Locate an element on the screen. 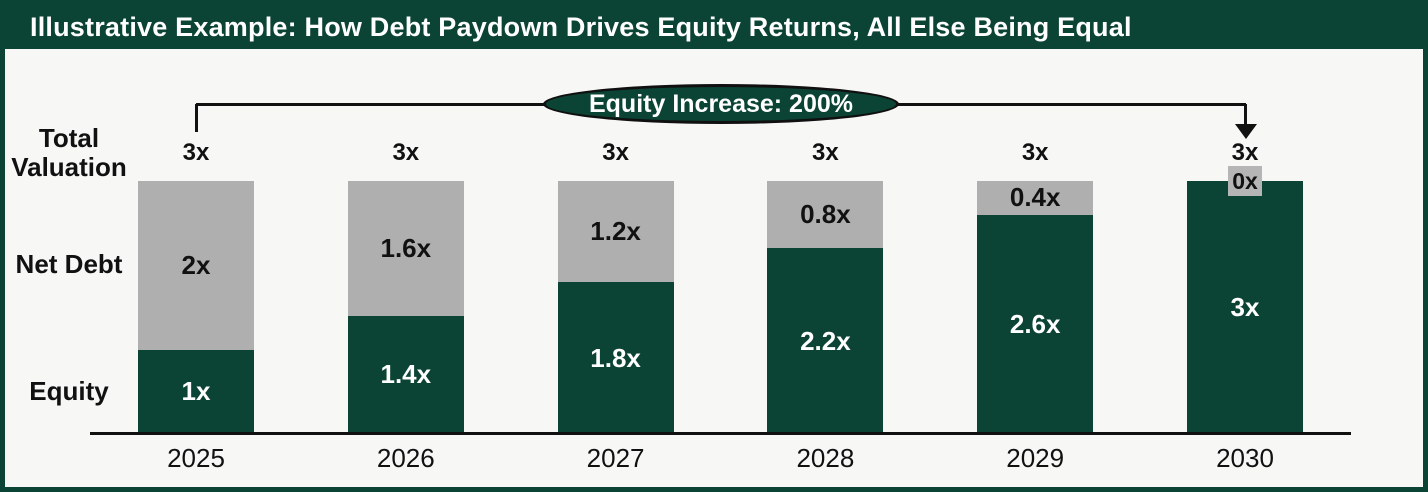 This screenshot has height=492, width=1428. equity-value-label: 3x is located at coordinates (1245, 306).